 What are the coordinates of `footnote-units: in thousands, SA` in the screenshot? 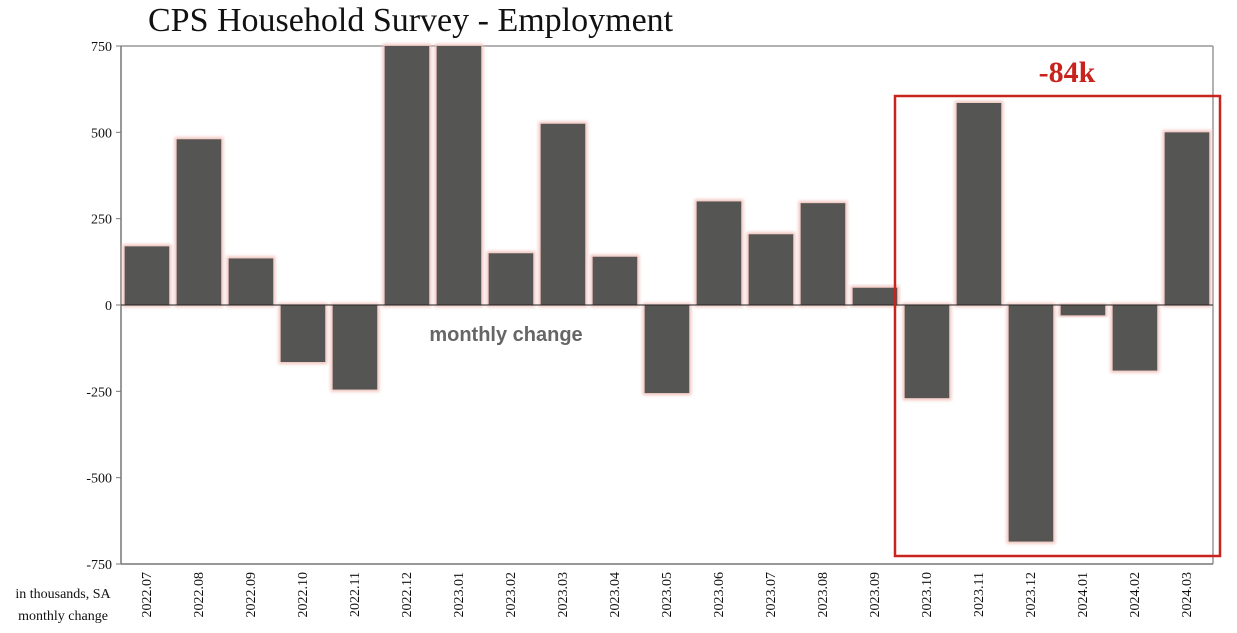 It's located at (63, 594).